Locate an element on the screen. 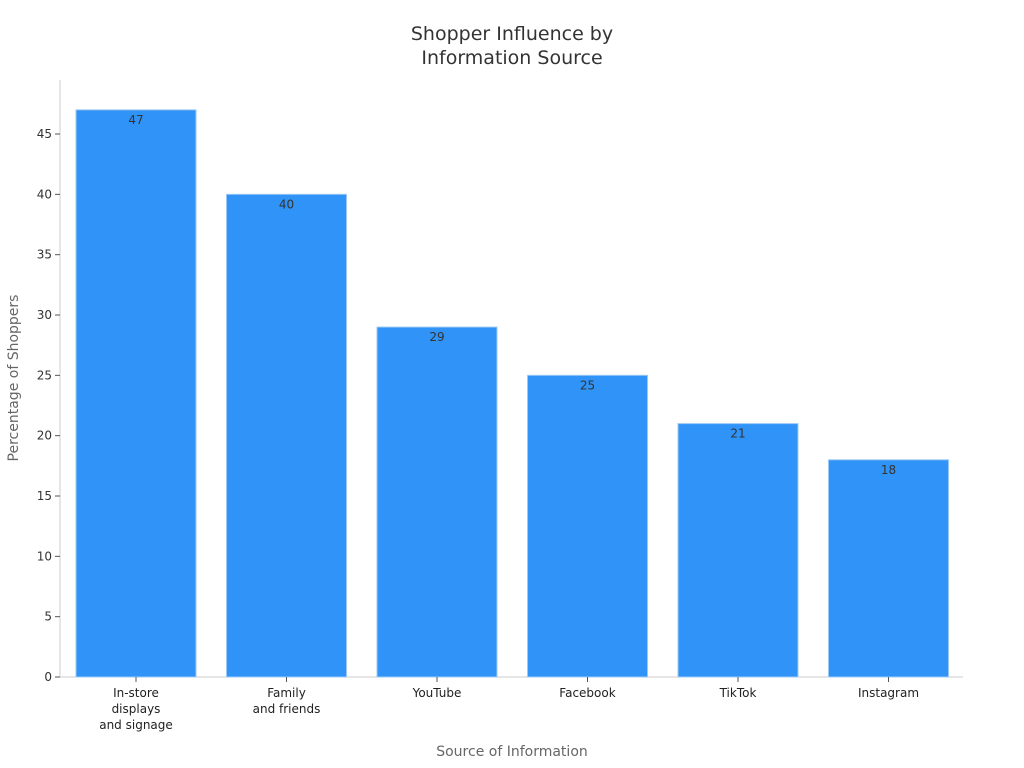 The width and height of the screenshot is (1024, 768). x-tick-label-line: and signage is located at coordinates (136, 725).